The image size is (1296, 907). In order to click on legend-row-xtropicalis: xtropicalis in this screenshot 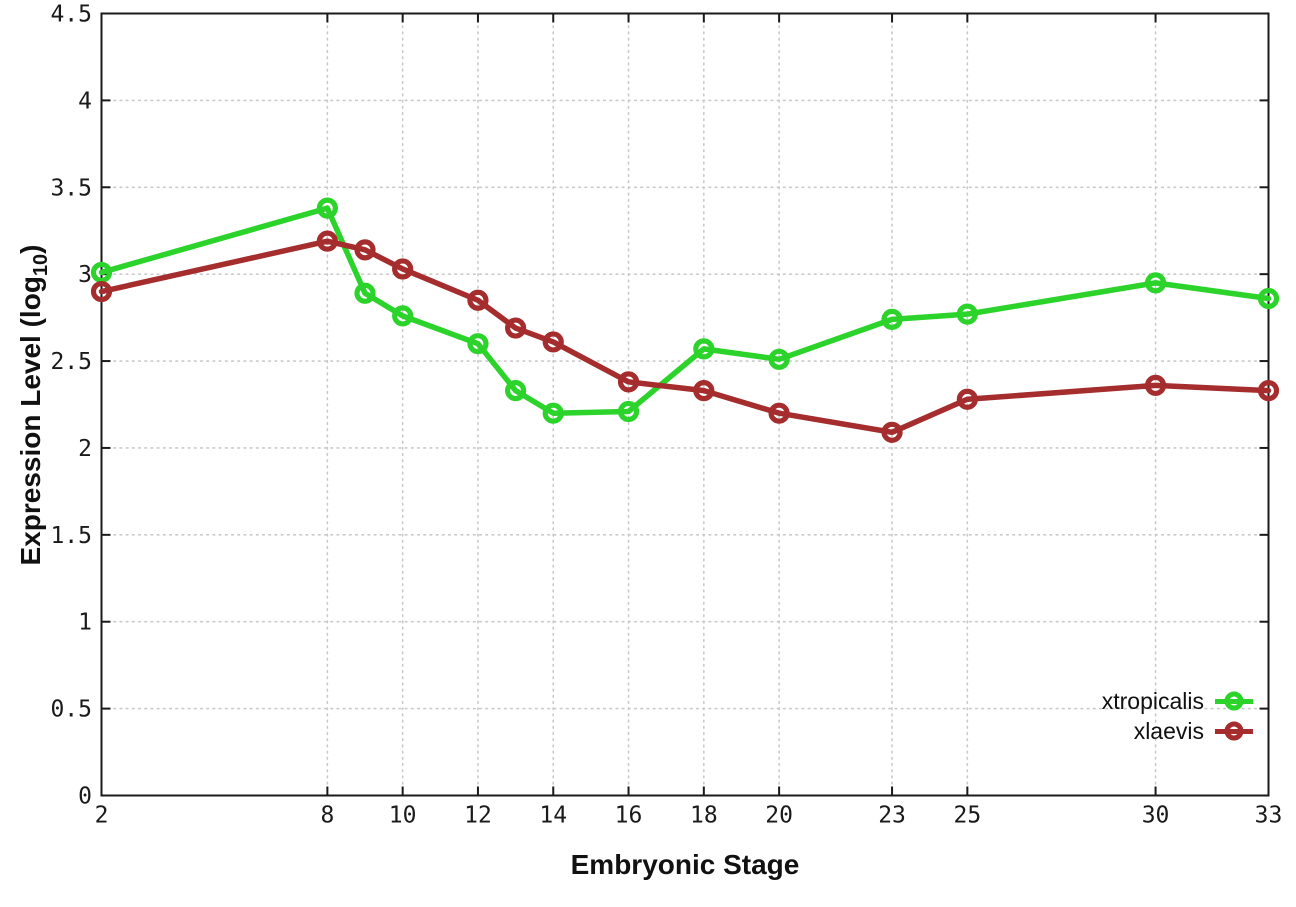, I will do `click(1177, 701)`.